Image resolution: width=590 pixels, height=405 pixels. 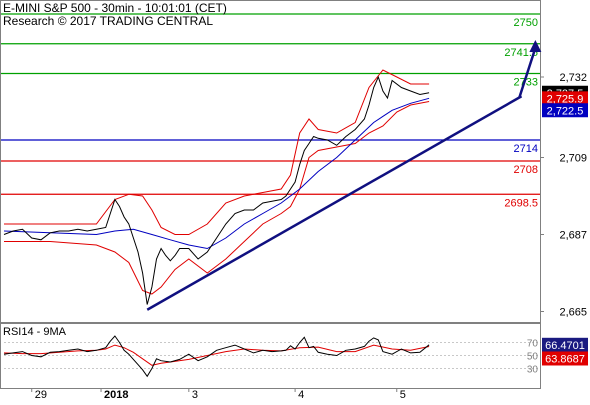 I want to click on price-badge-label: 2,722.5, so click(x=565, y=111).